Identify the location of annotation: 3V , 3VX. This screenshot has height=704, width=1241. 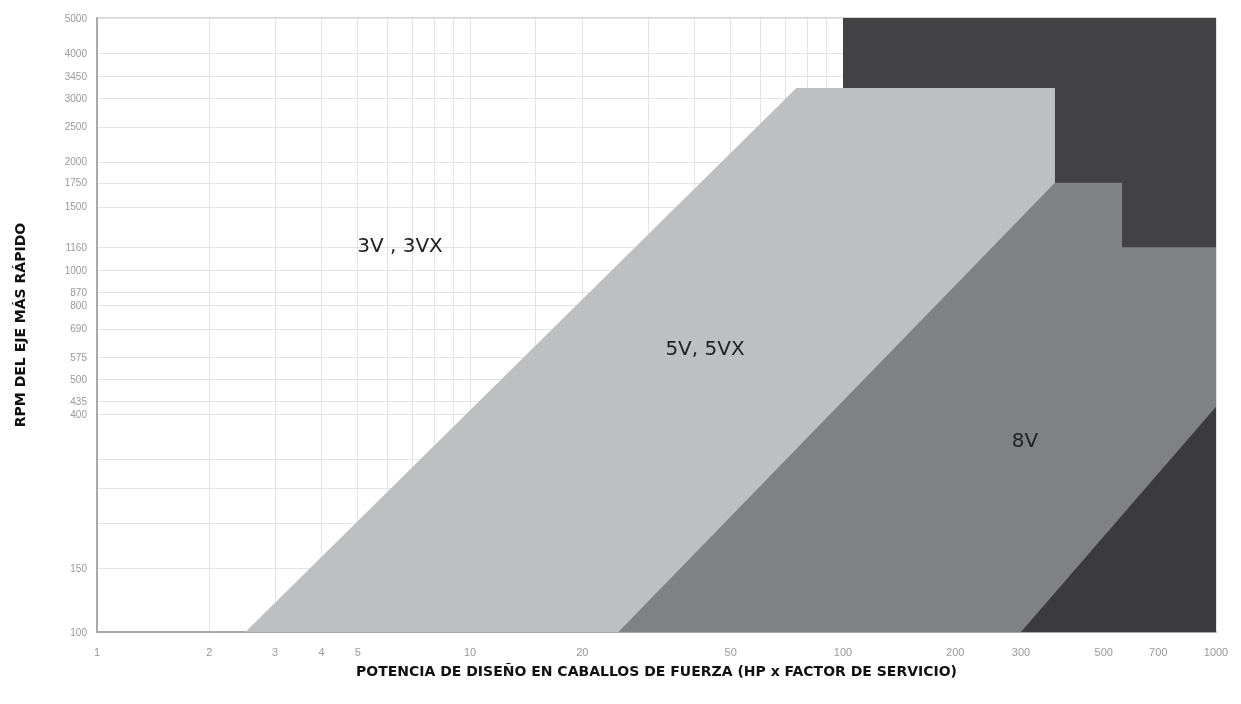
(400, 245).